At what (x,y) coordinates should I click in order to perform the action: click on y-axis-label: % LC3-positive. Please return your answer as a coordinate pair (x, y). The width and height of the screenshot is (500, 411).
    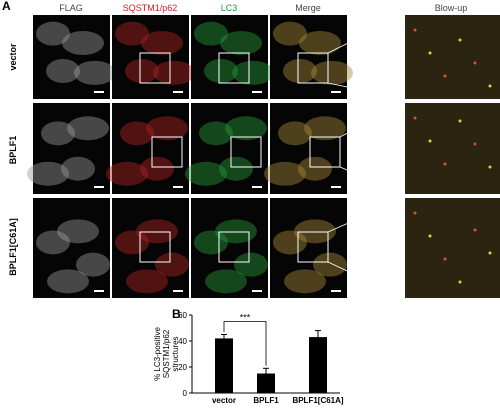
    Looking at the image, I should click on (157, 354).